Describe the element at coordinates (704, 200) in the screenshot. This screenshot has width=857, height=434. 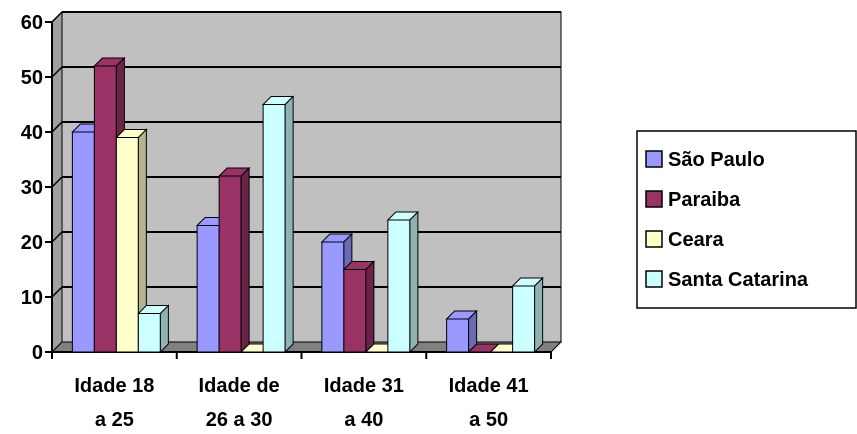
I see `legend-label: Paraiba` at that location.